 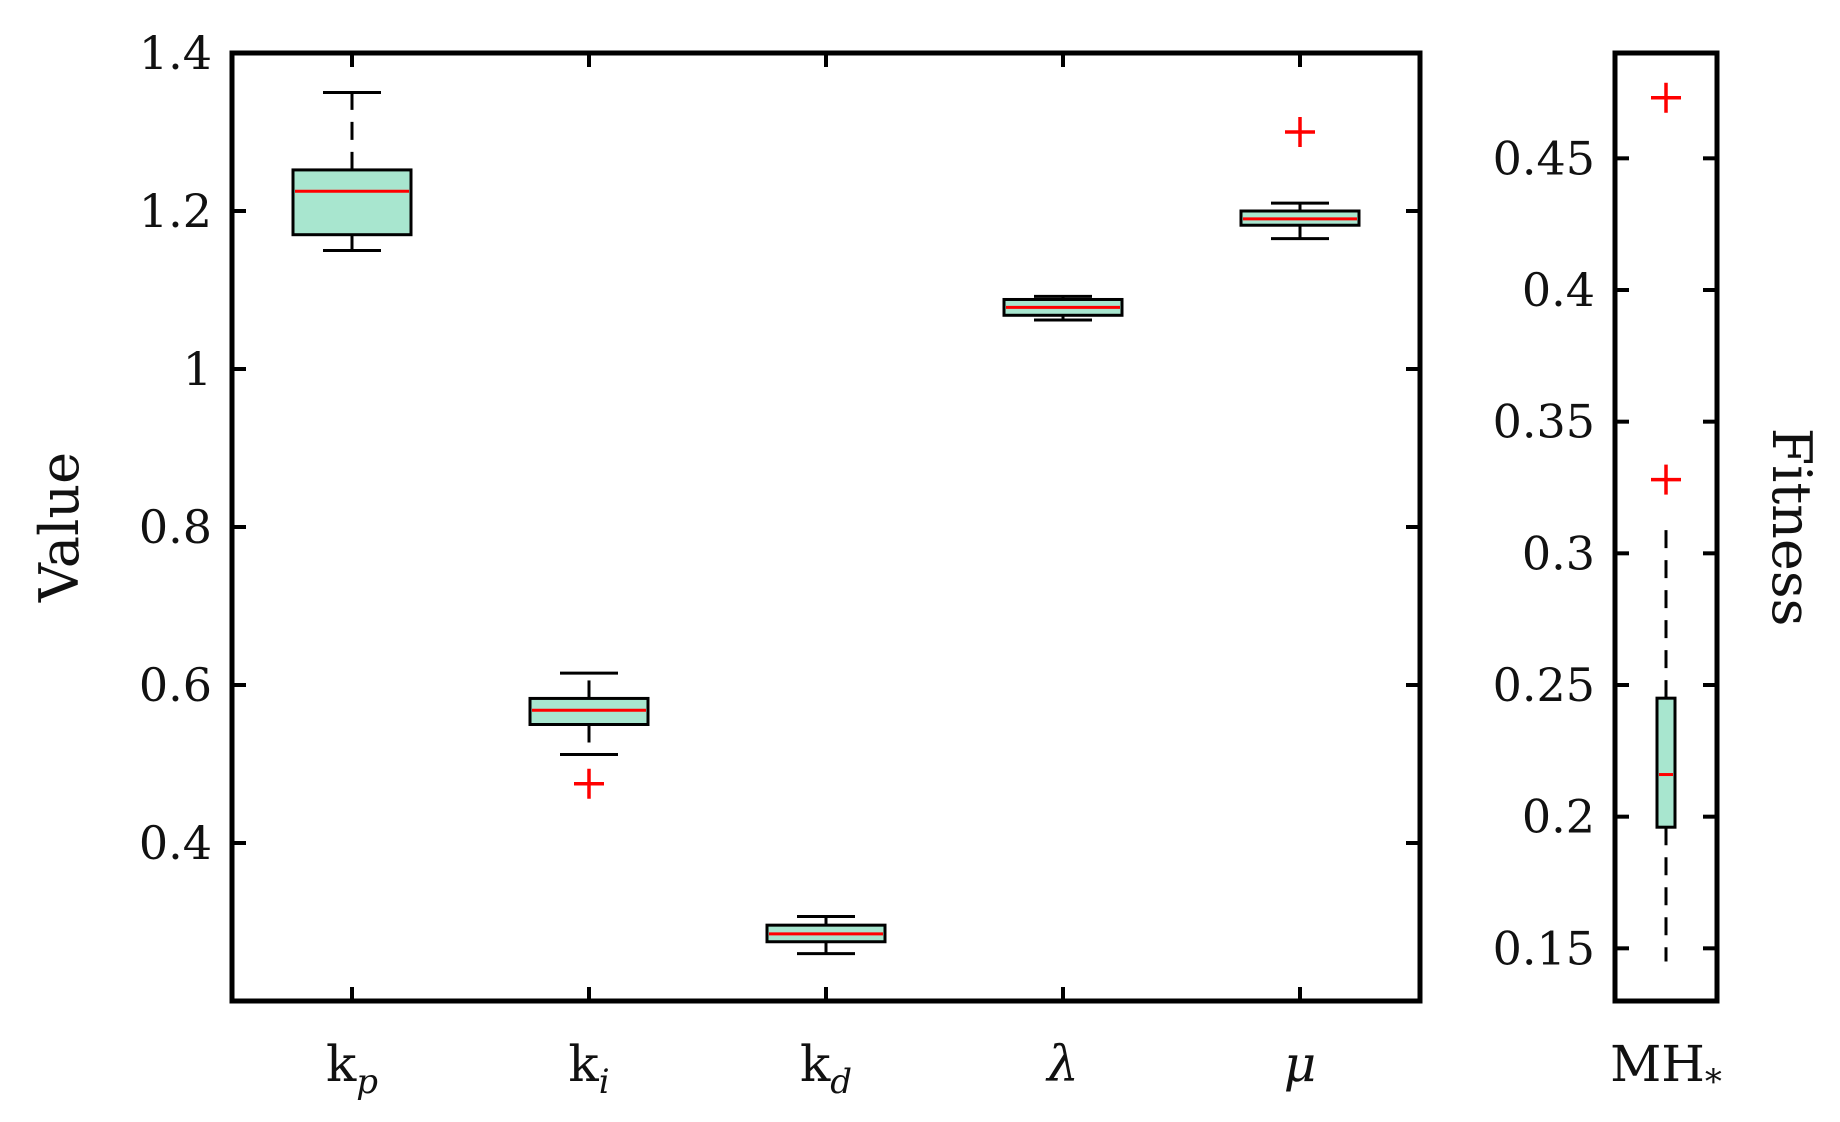 I want to click on x-category-main: λ, so click(x=1062, y=1064).